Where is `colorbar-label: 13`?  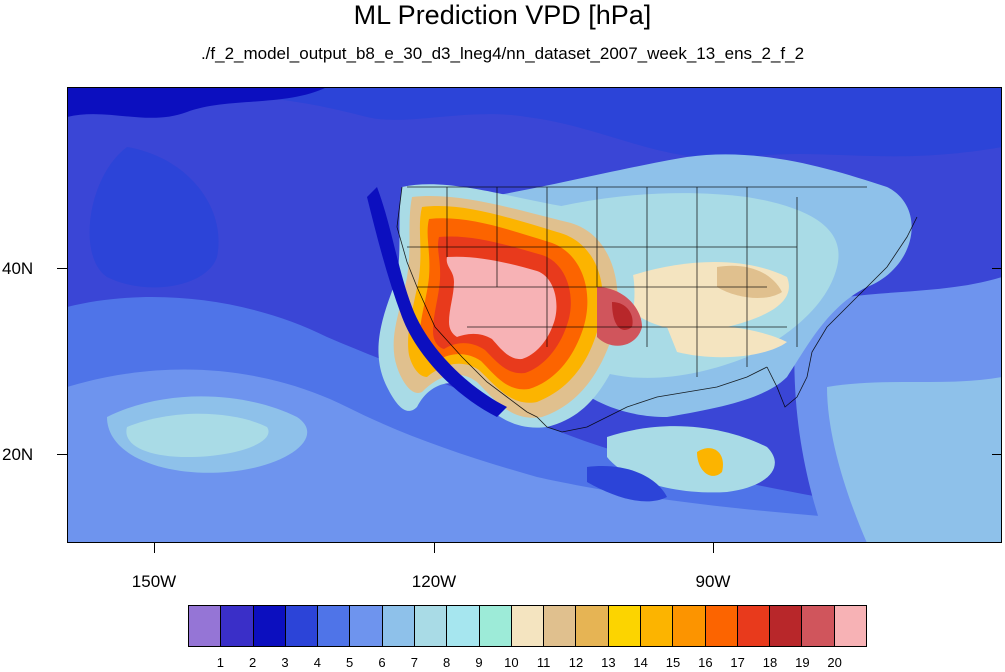
colorbar-label: 13 is located at coordinates (608, 662).